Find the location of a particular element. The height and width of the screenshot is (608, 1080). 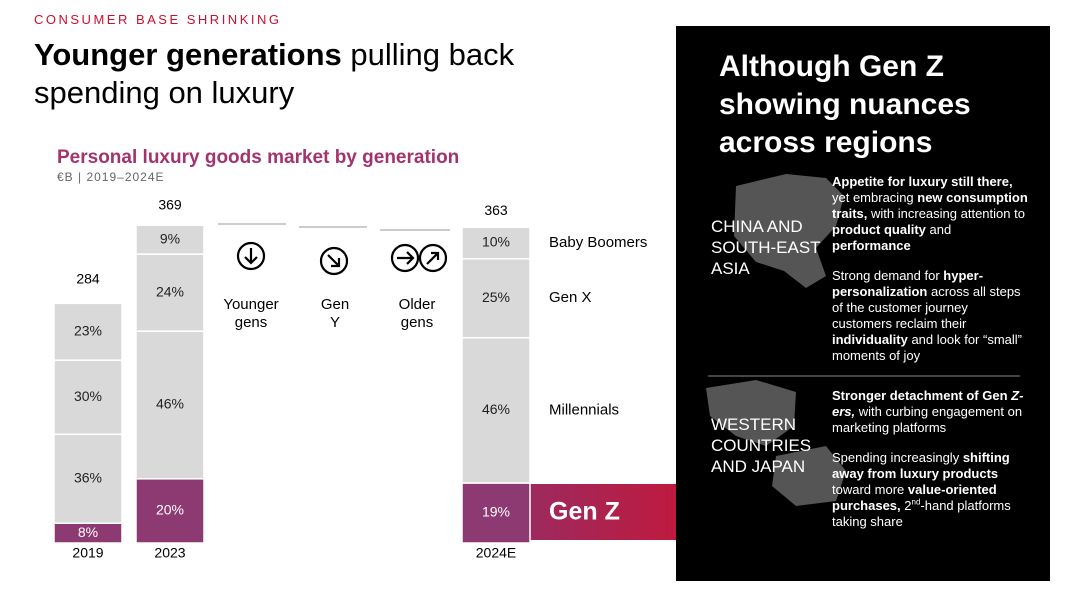

legend-entry: Gen X is located at coordinates (570, 297).